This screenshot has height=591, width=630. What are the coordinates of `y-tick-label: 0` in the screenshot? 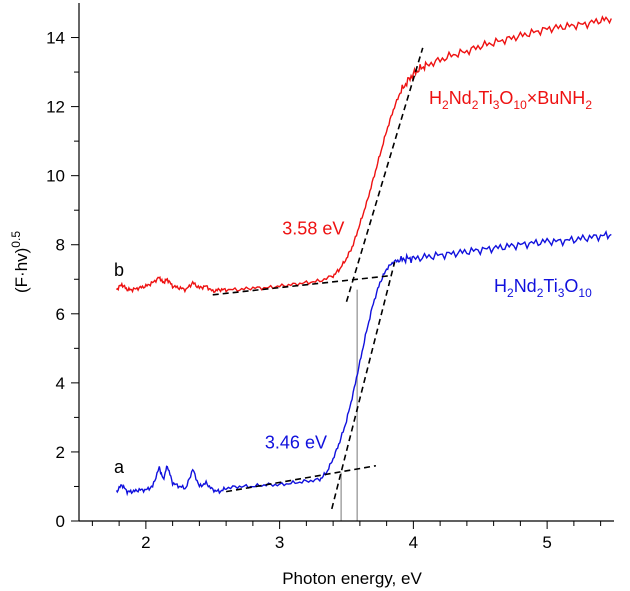 It's located at (60, 521).